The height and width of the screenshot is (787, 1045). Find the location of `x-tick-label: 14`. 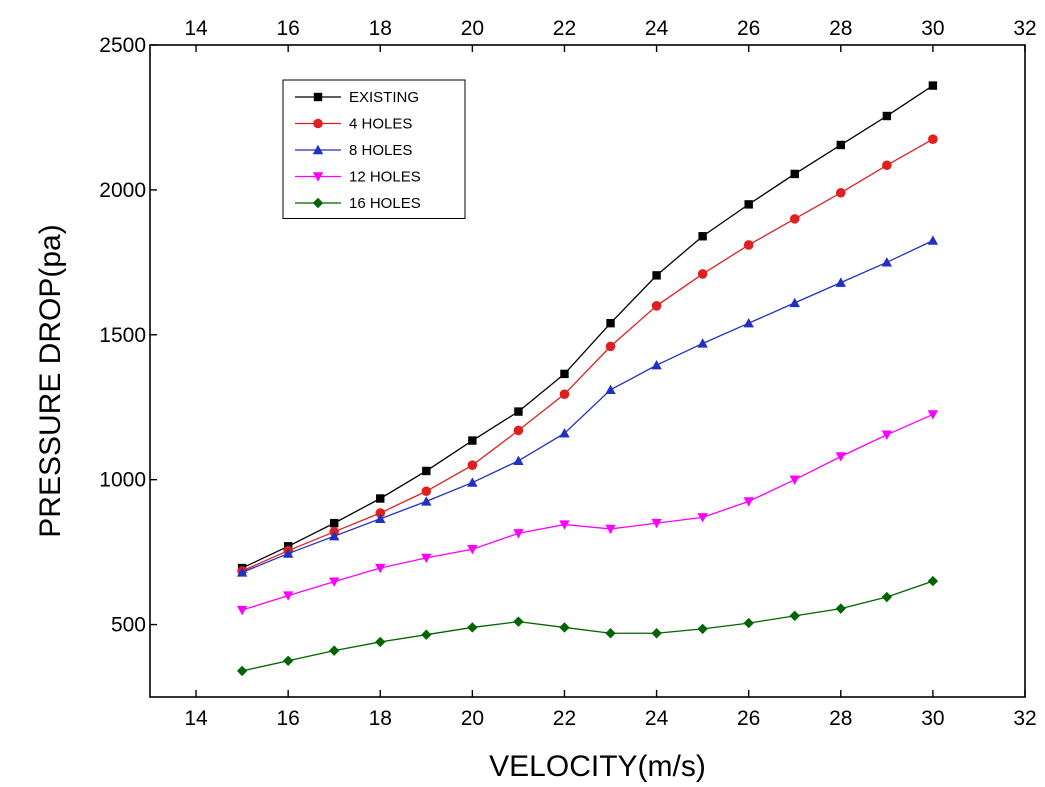

x-tick-label: 14 is located at coordinates (196, 718).